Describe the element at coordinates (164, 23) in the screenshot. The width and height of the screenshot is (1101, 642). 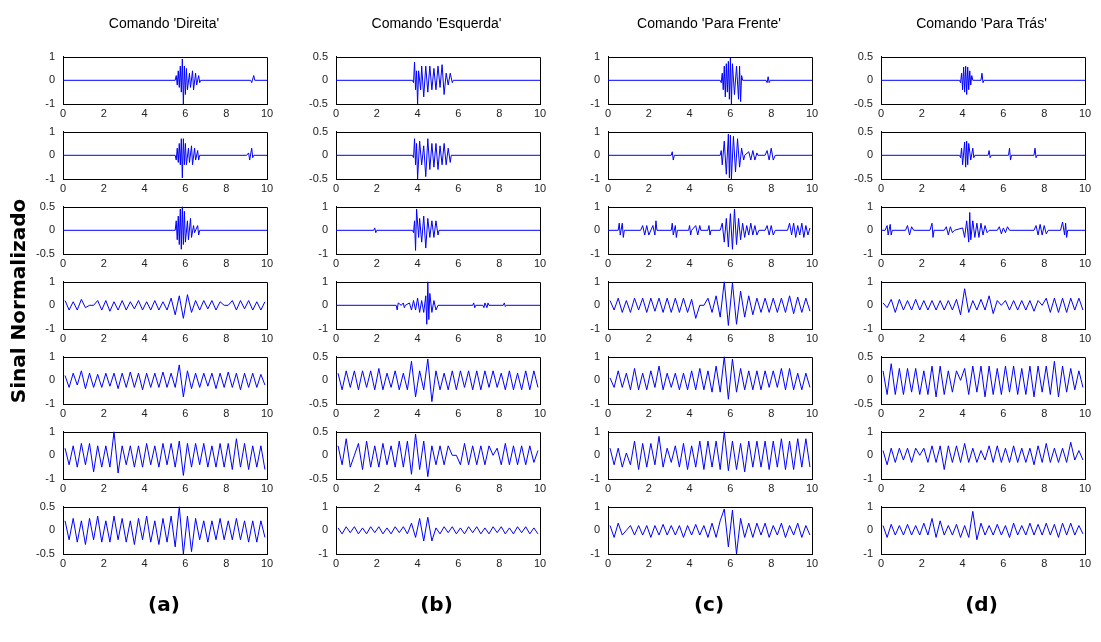
I see `chart-title: Comando 'Direita'` at that location.